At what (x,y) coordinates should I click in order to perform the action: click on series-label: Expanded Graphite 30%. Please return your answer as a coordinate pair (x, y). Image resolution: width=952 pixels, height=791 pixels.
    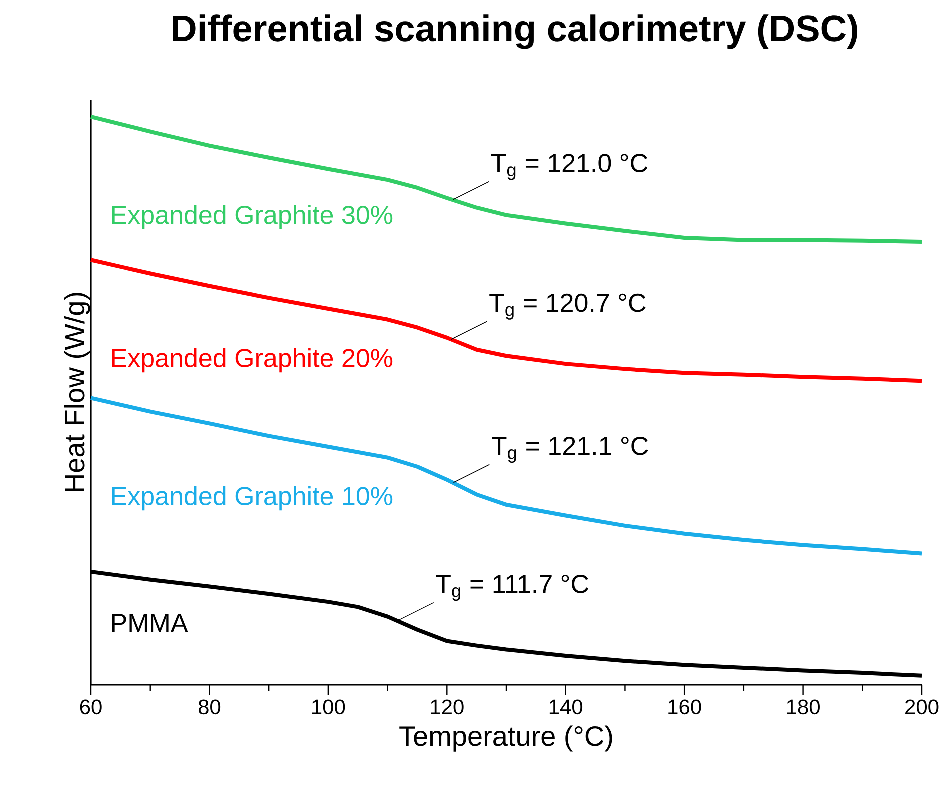
    Looking at the image, I should click on (252, 217).